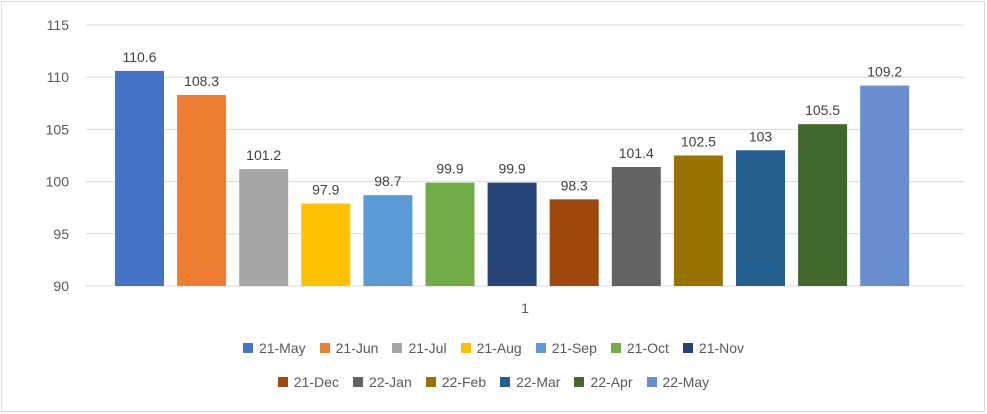 The height and width of the screenshot is (414, 987). What do you see at coordinates (698, 220) in the screenshot?
I see `bar-22-Feb` at bounding box center [698, 220].